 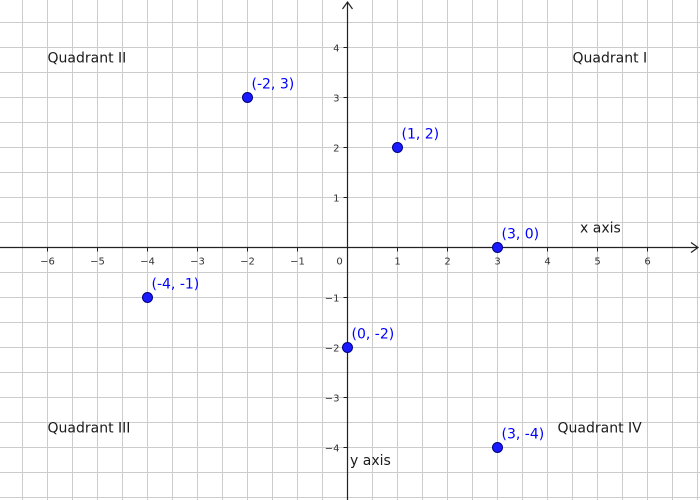 What do you see at coordinates (695, 247) in the screenshot?
I see `x-axis-arrow-icon` at bounding box center [695, 247].